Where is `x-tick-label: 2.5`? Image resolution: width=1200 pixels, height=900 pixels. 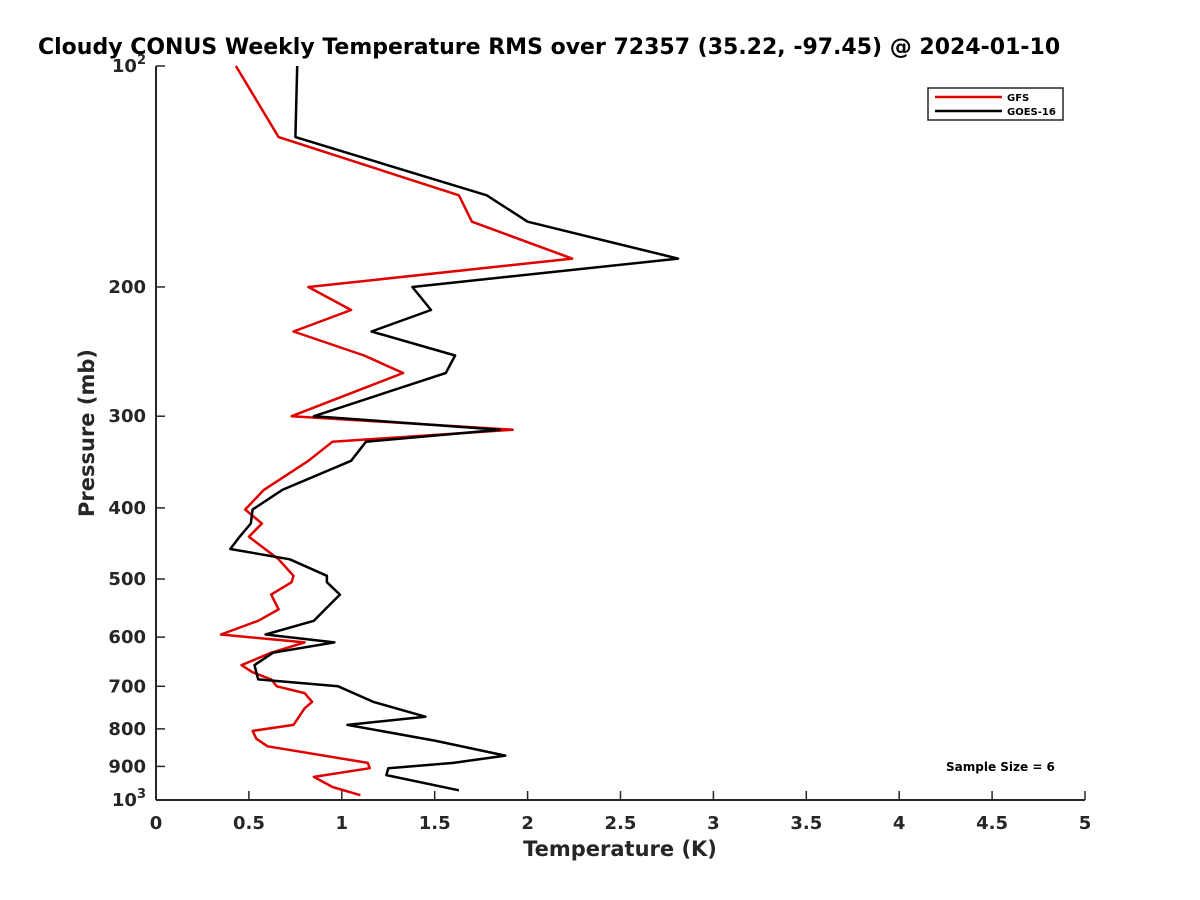 x-tick-label: 2.5 is located at coordinates (621, 823).